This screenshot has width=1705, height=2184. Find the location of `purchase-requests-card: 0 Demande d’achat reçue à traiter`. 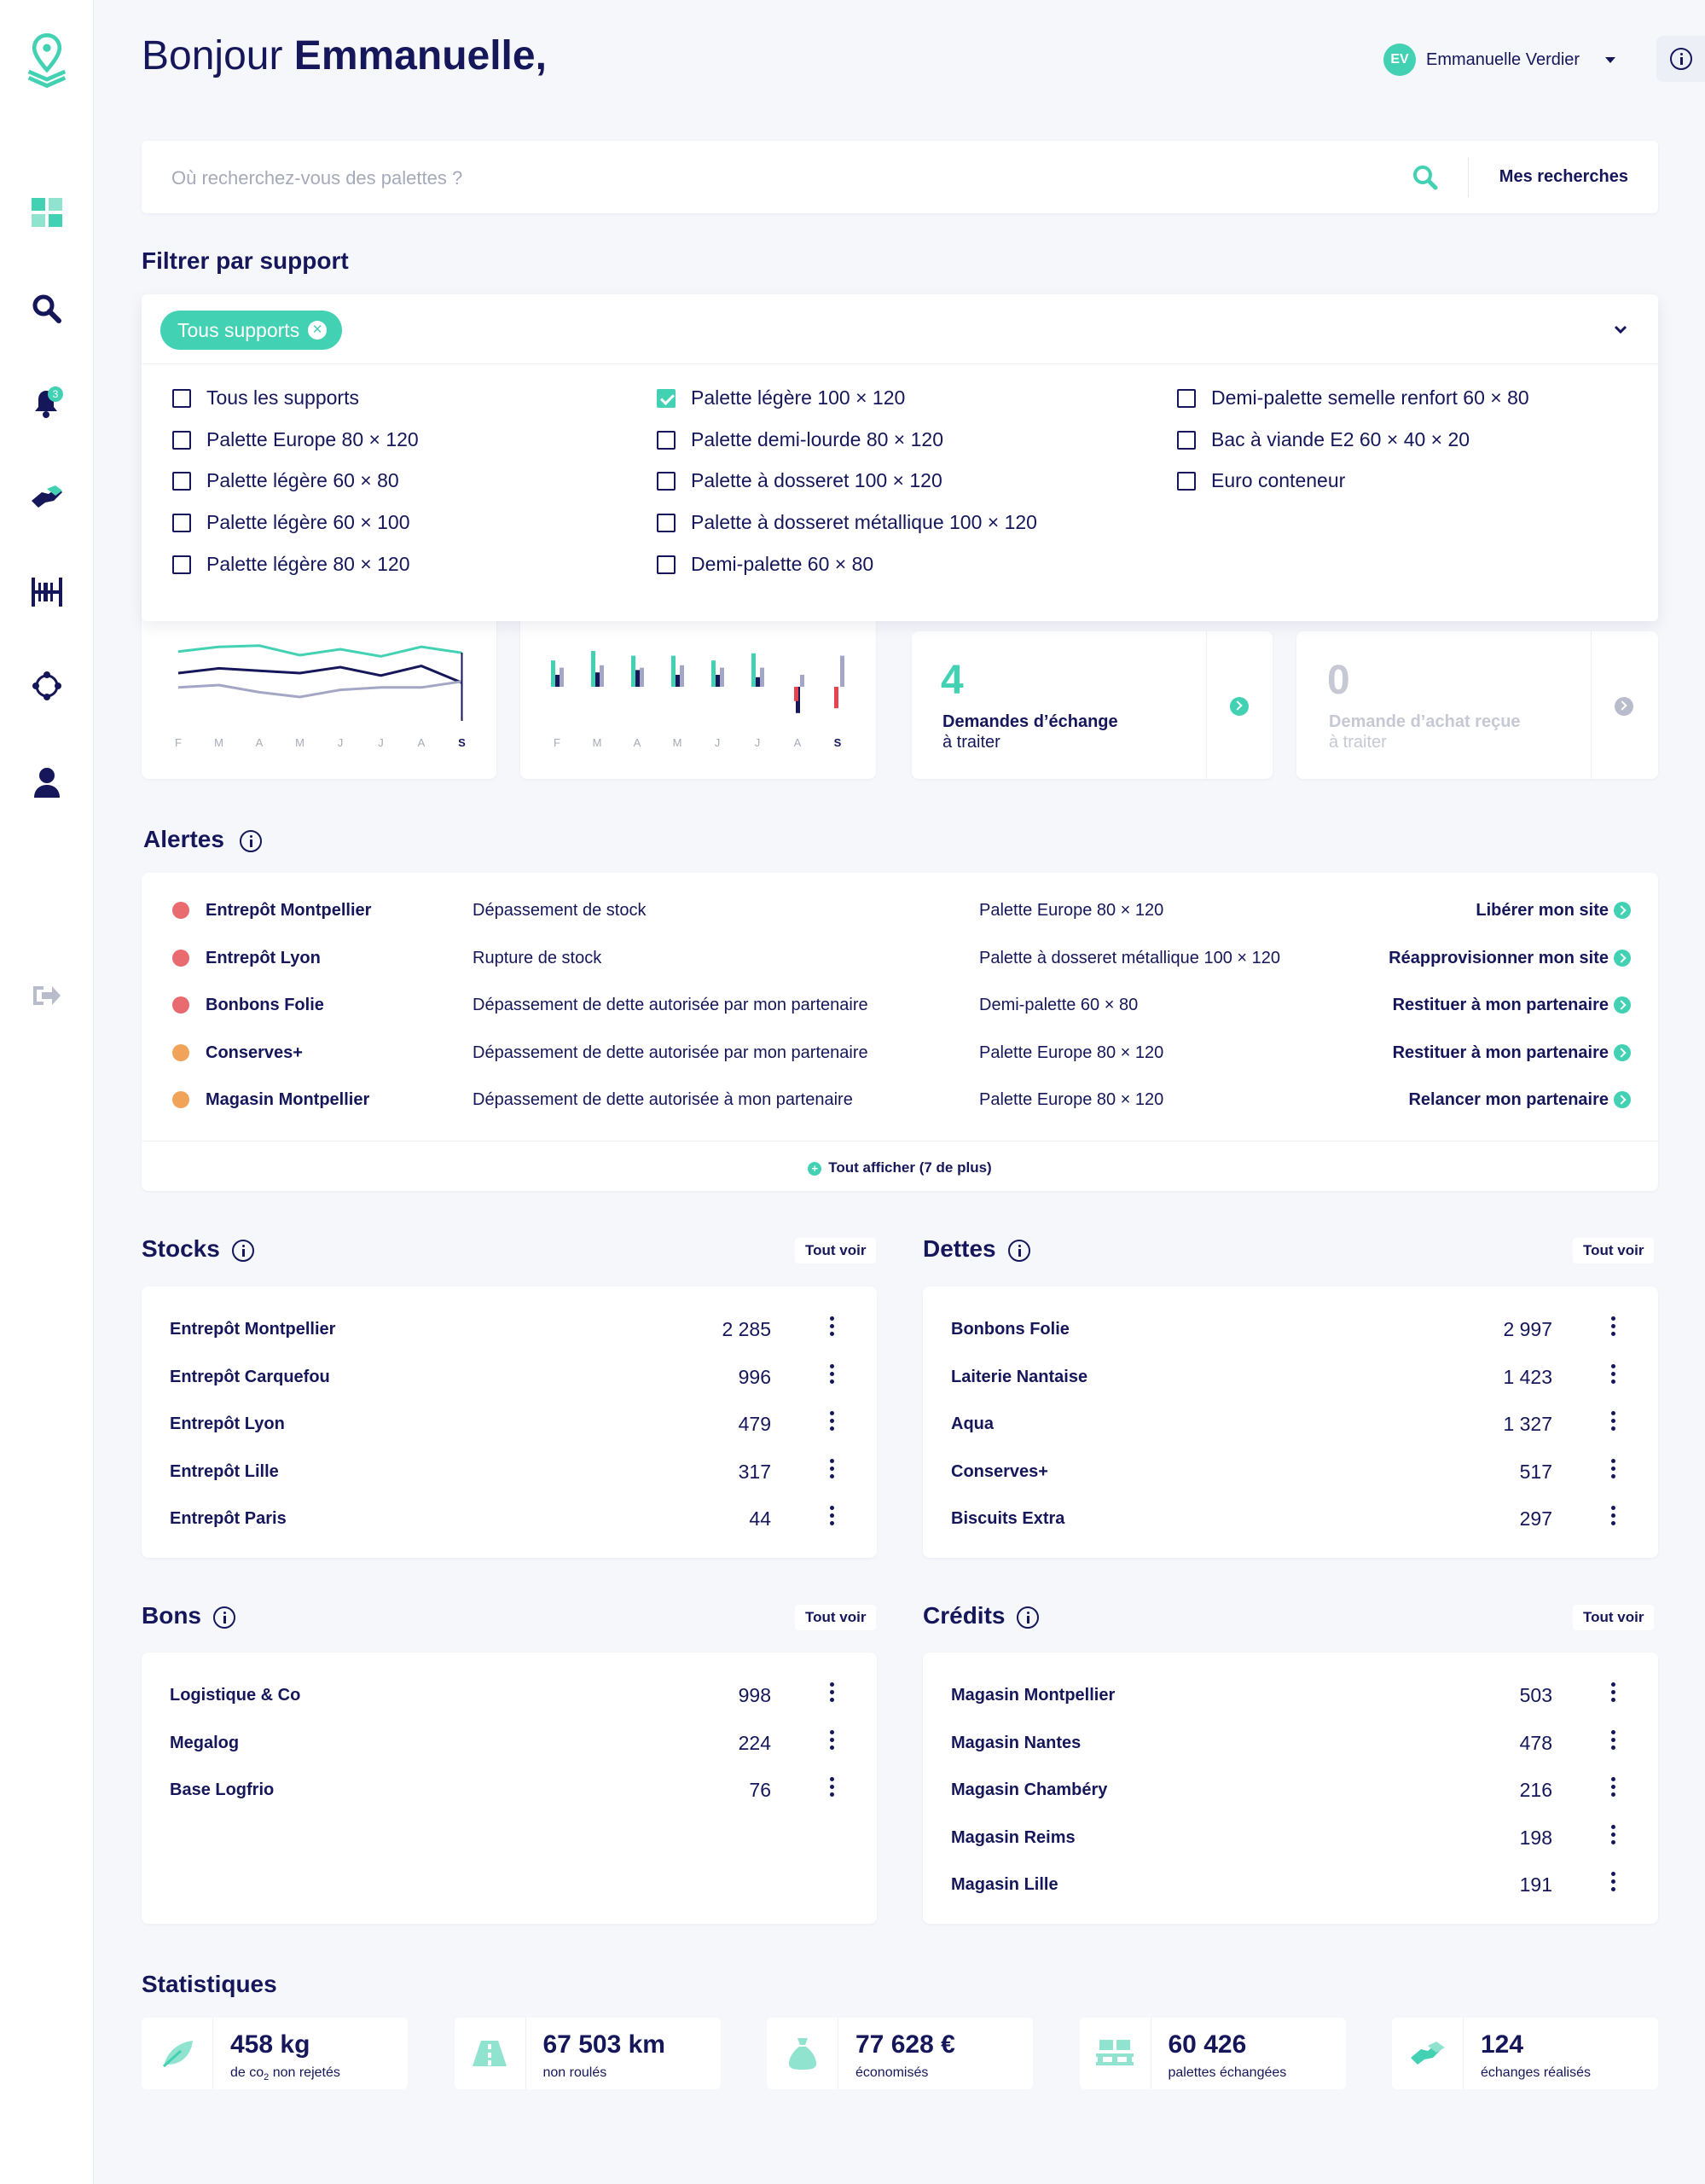

purchase-requests-card: 0 Demande d’achat reçue à traiter is located at coordinates (1477, 705).